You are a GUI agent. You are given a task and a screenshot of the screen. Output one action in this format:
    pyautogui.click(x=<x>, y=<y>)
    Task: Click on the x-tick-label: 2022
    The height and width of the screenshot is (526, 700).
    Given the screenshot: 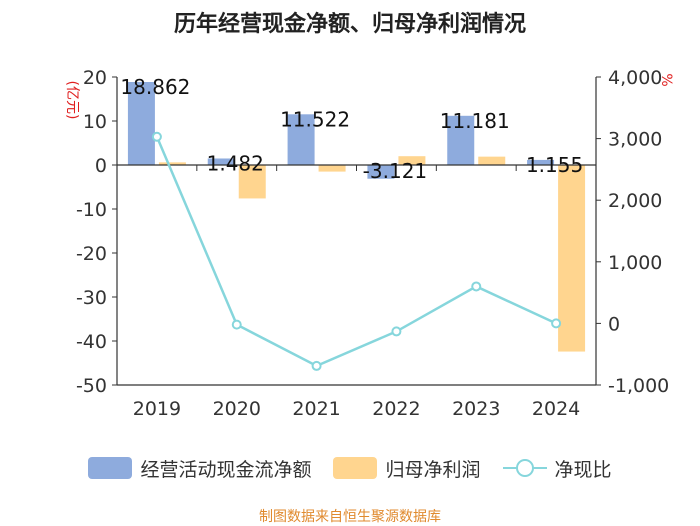 What is the action you would take?
    pyautogui.click(x=396, y=409)
    